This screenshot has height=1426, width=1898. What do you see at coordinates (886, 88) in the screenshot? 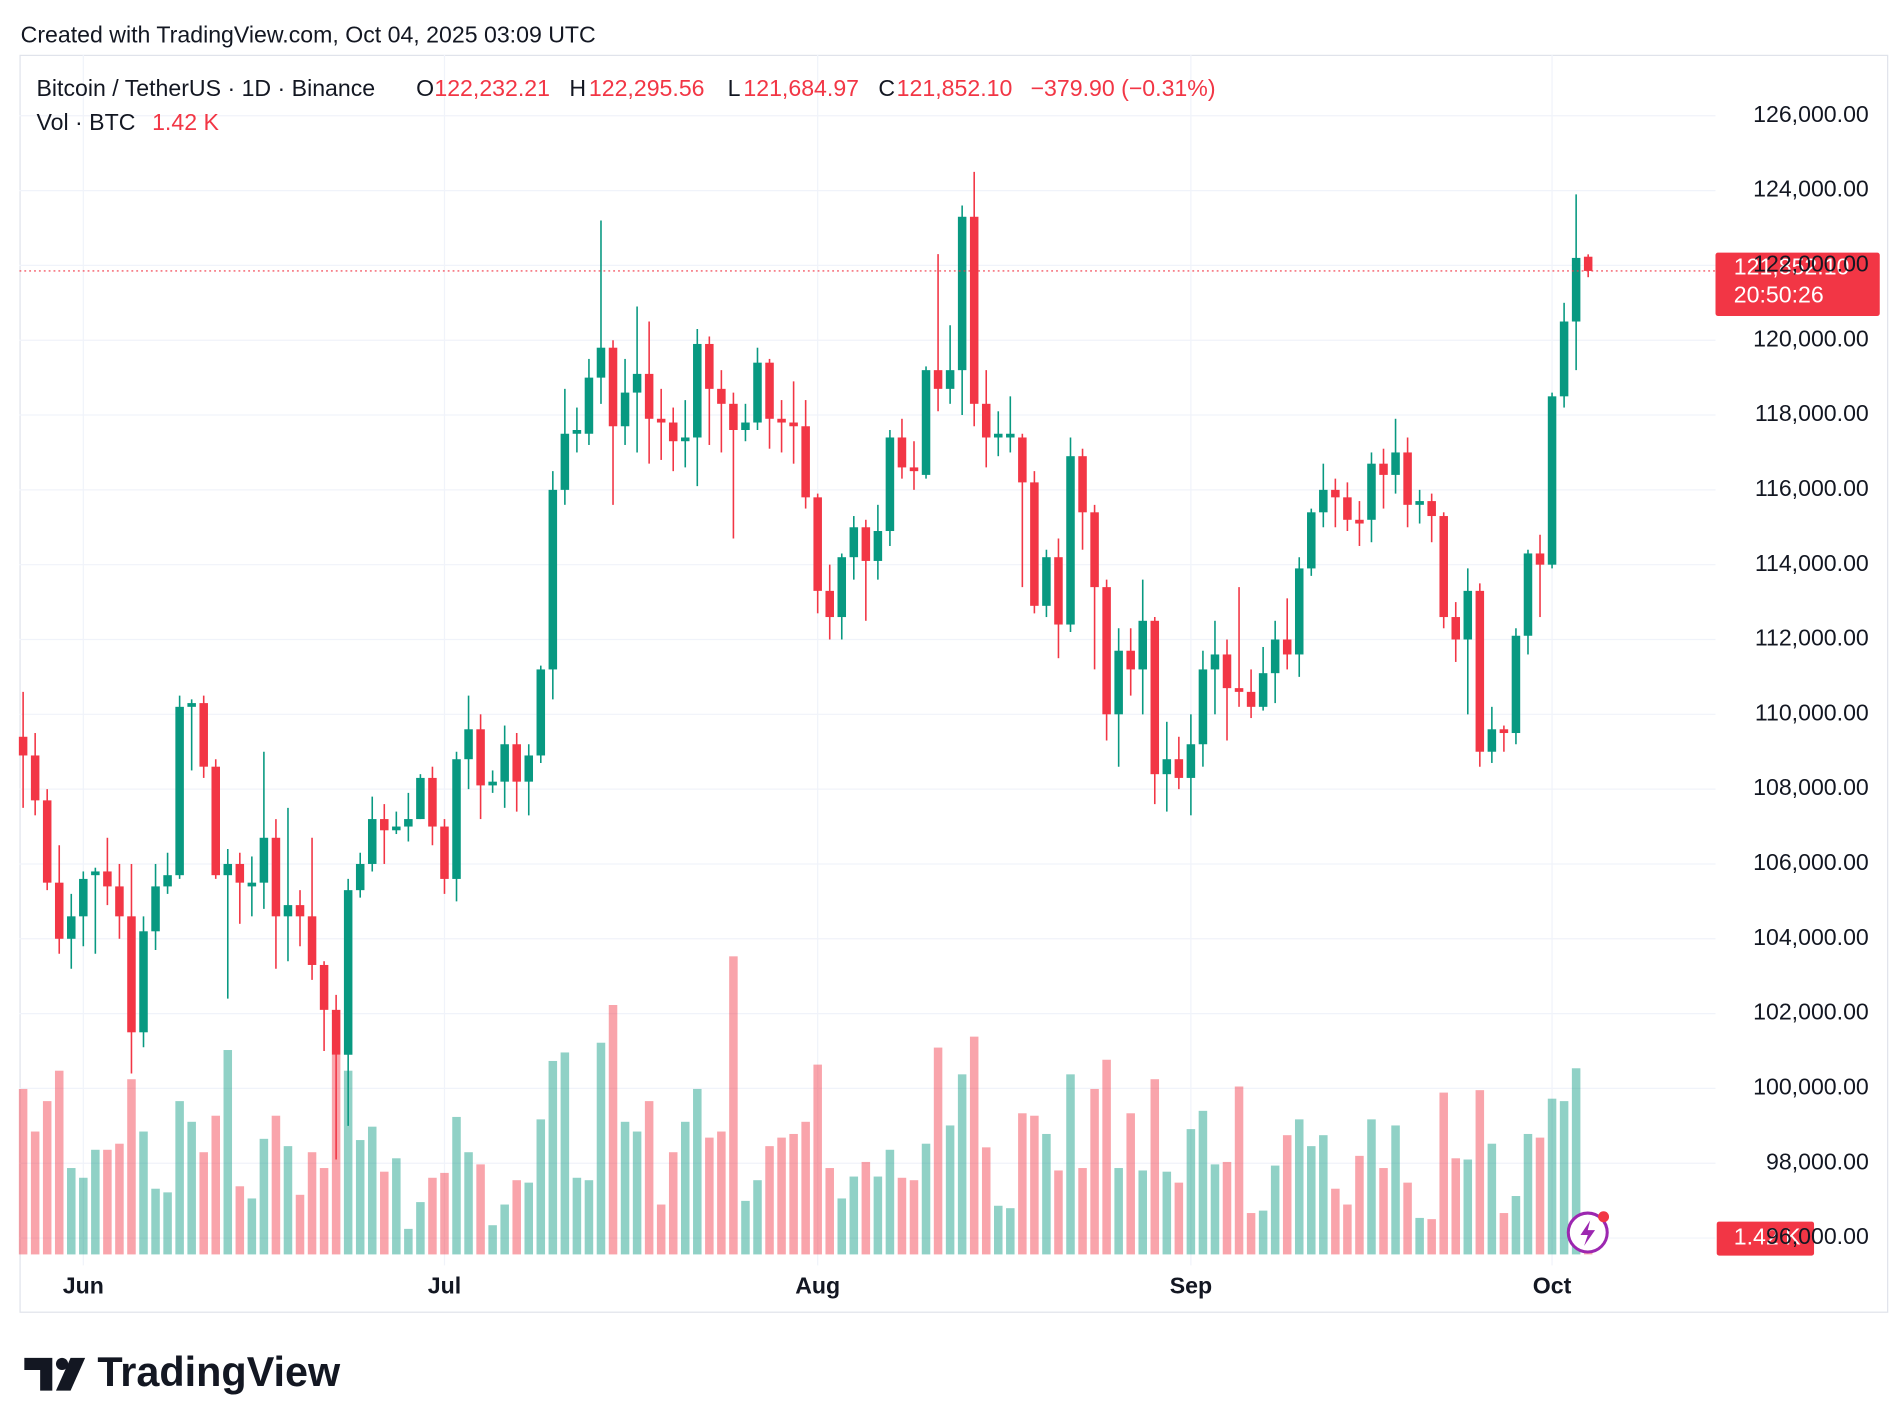
I see `ohlc-letter: C` at bounding box center [886, 88].